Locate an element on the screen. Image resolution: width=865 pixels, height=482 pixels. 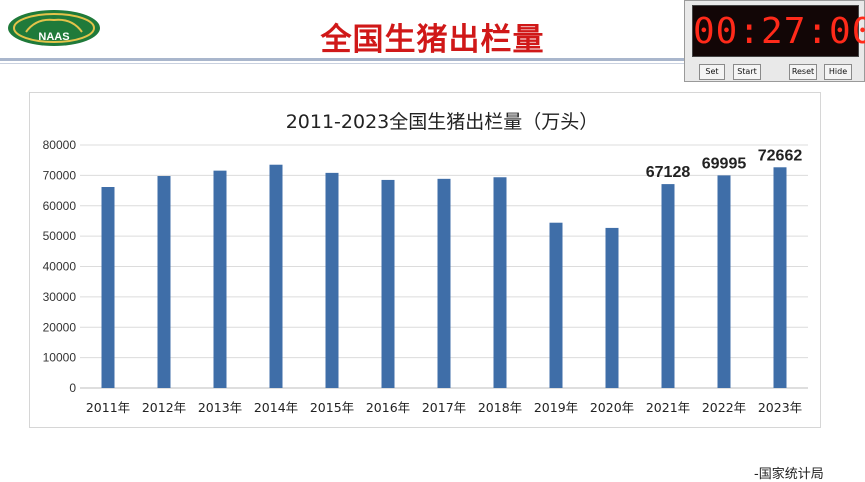
timer-start-button: Start is located at coordinates (747, 72).